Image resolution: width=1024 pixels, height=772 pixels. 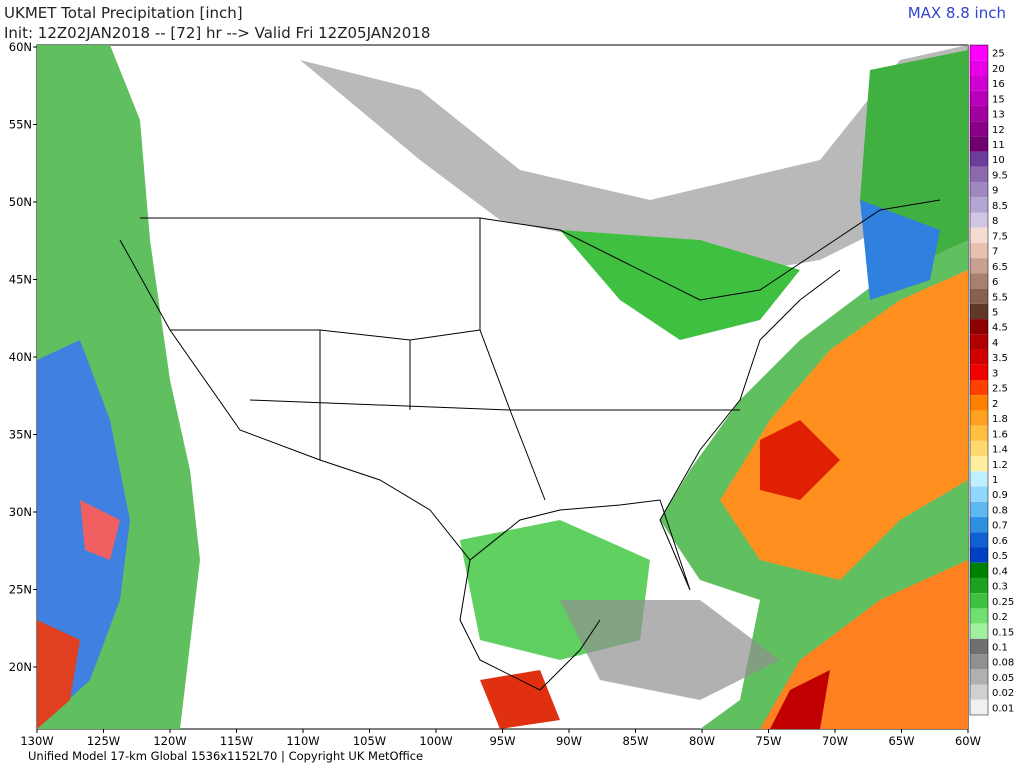 What do you see at coordinates (998, 160) in the screenshot?
I see `colorbar-label: 10` at bounding box center [998, 160].